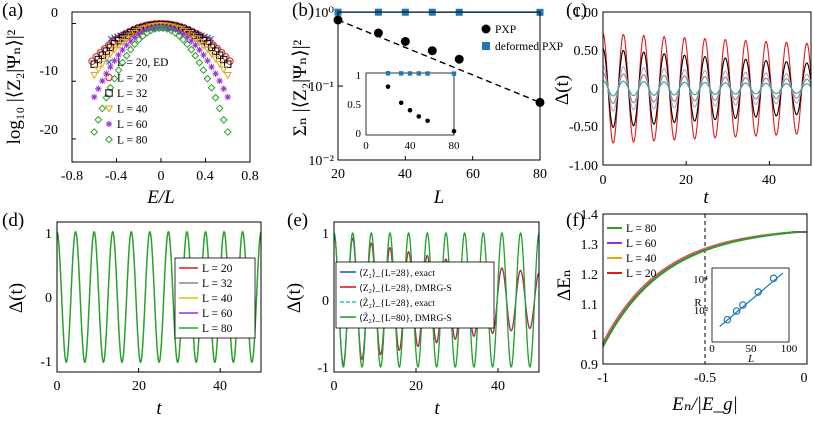 Image resolution: width=814 pixels, height=422 pixels. What do you see at coordinates (411, 103) in the screenshot?
I see `panel-b-inset` at bounding box center [411, 103].